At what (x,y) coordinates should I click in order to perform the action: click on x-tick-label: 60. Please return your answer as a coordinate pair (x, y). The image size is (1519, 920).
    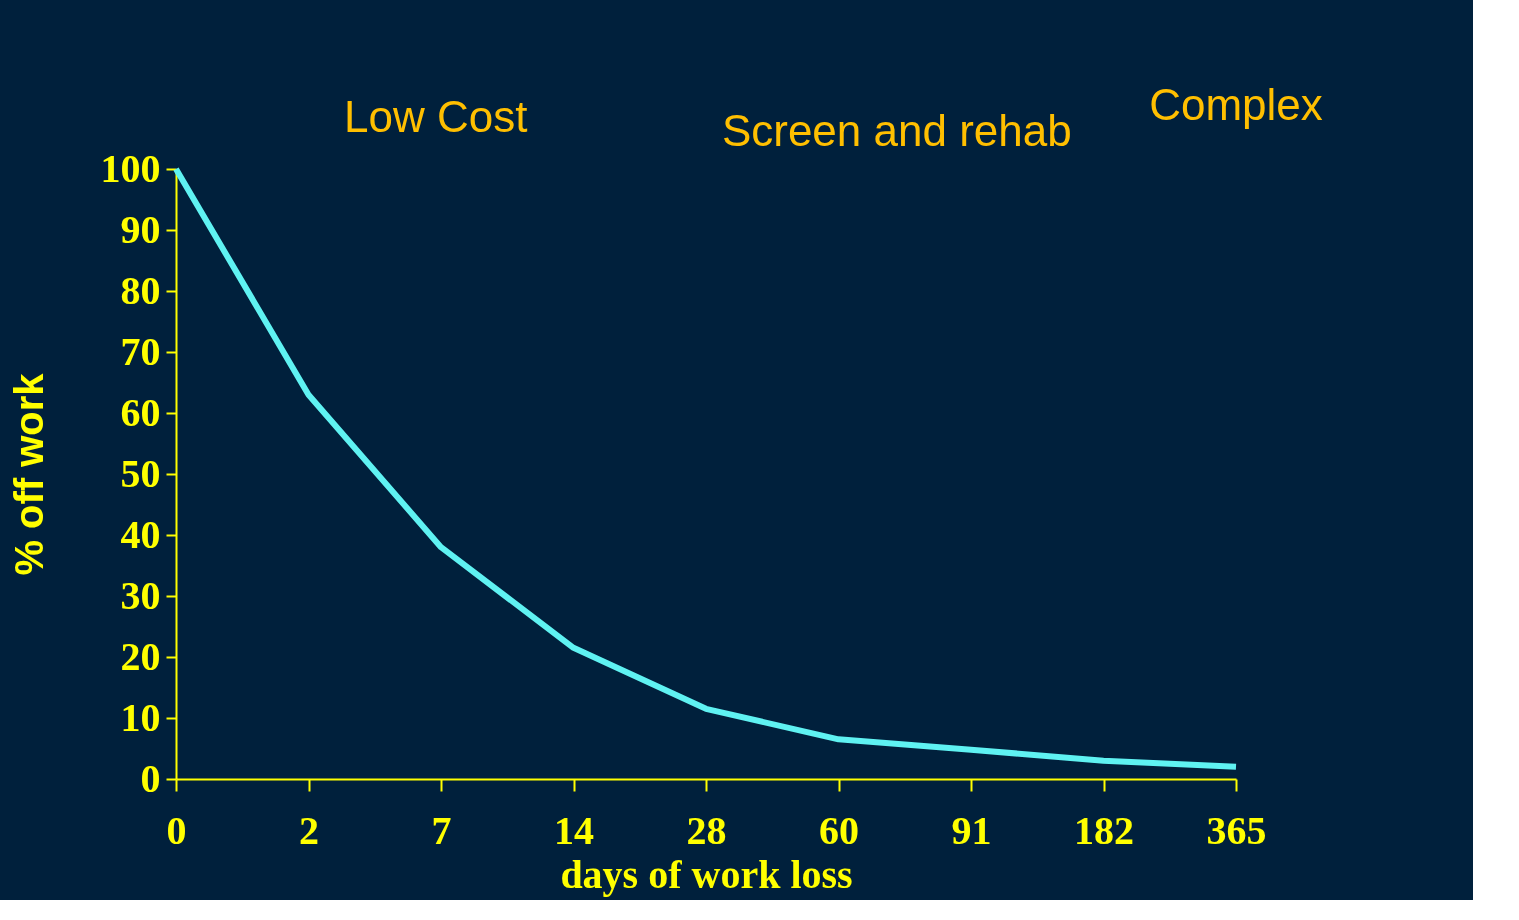
    Looking at the image, I should click on (839, 830).